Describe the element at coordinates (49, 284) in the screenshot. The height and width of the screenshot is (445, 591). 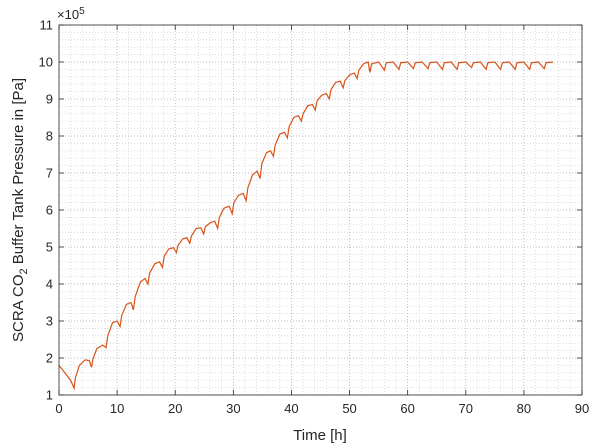
I see `y-tick-label: 4` at that location.